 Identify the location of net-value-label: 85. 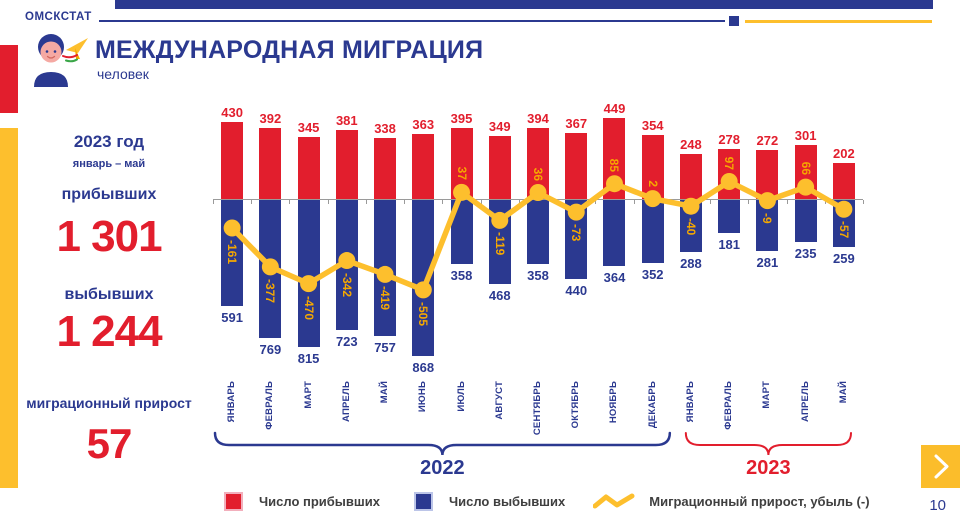
(614, 165).